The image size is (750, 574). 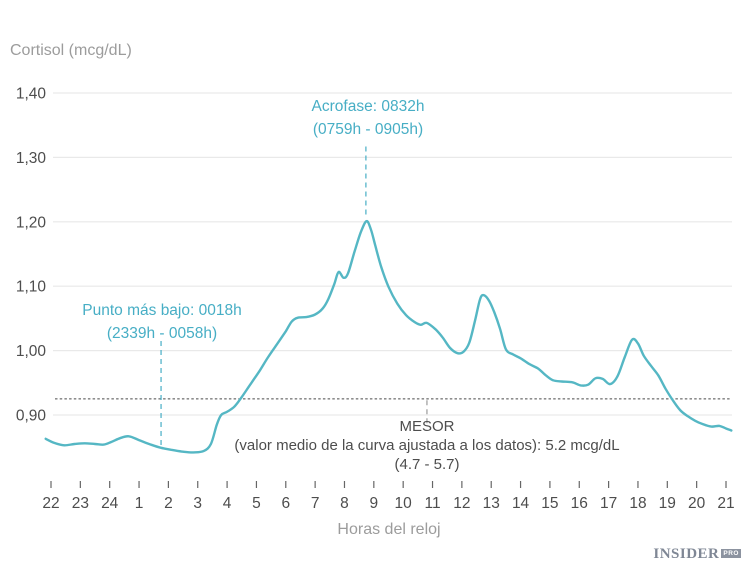 I want to click on y-tick-label: 1,10, so click(x=31, y=287).